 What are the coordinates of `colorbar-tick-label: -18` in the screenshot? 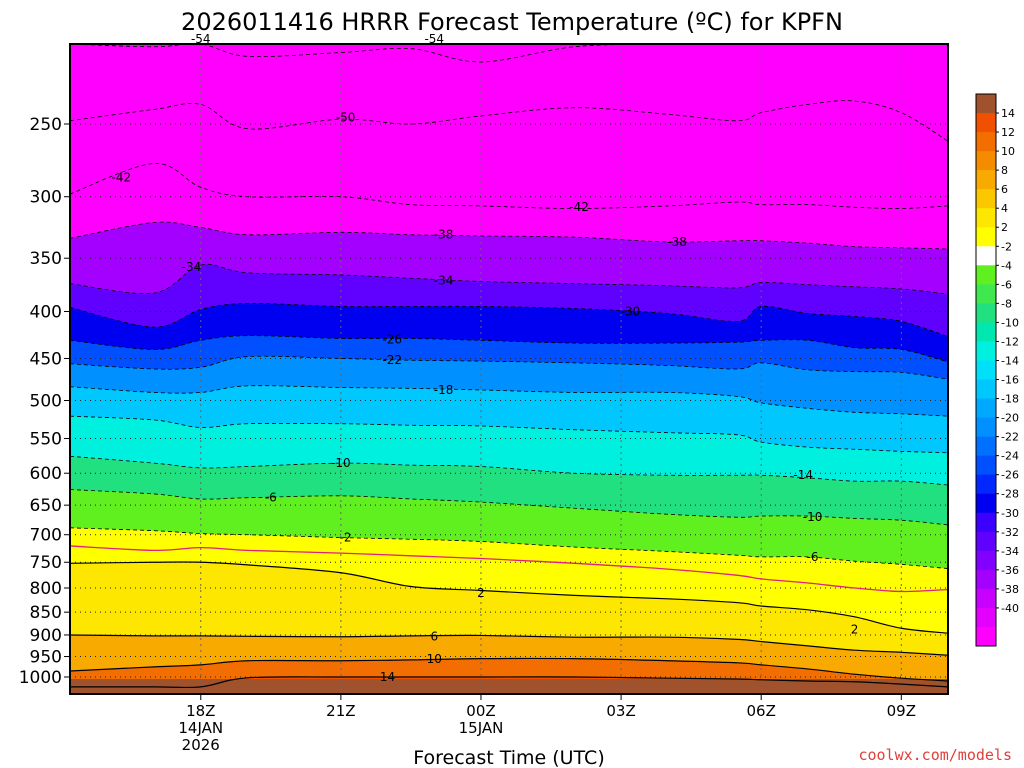 It's located at (1010, 399).